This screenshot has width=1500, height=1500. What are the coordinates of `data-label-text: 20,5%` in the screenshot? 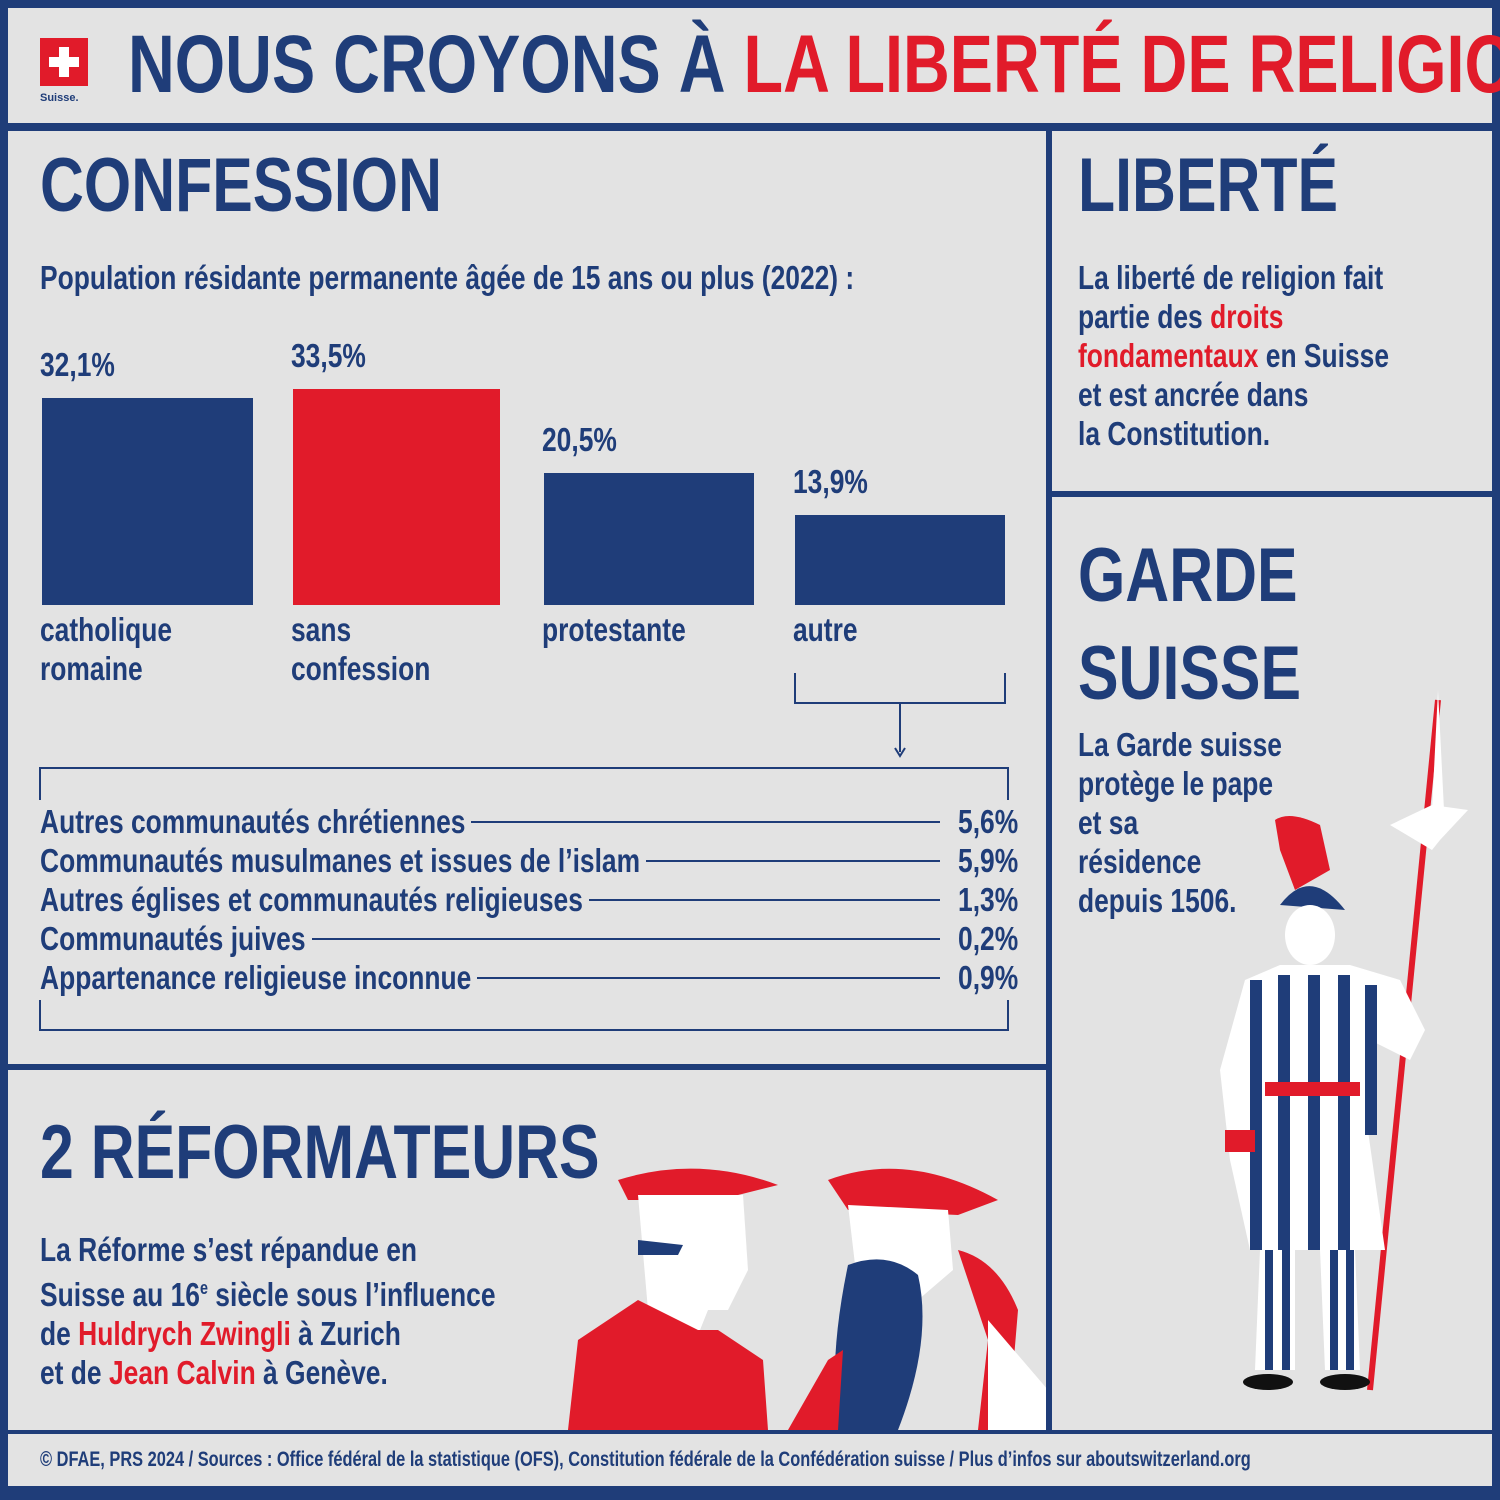 It's located at (579, 439).